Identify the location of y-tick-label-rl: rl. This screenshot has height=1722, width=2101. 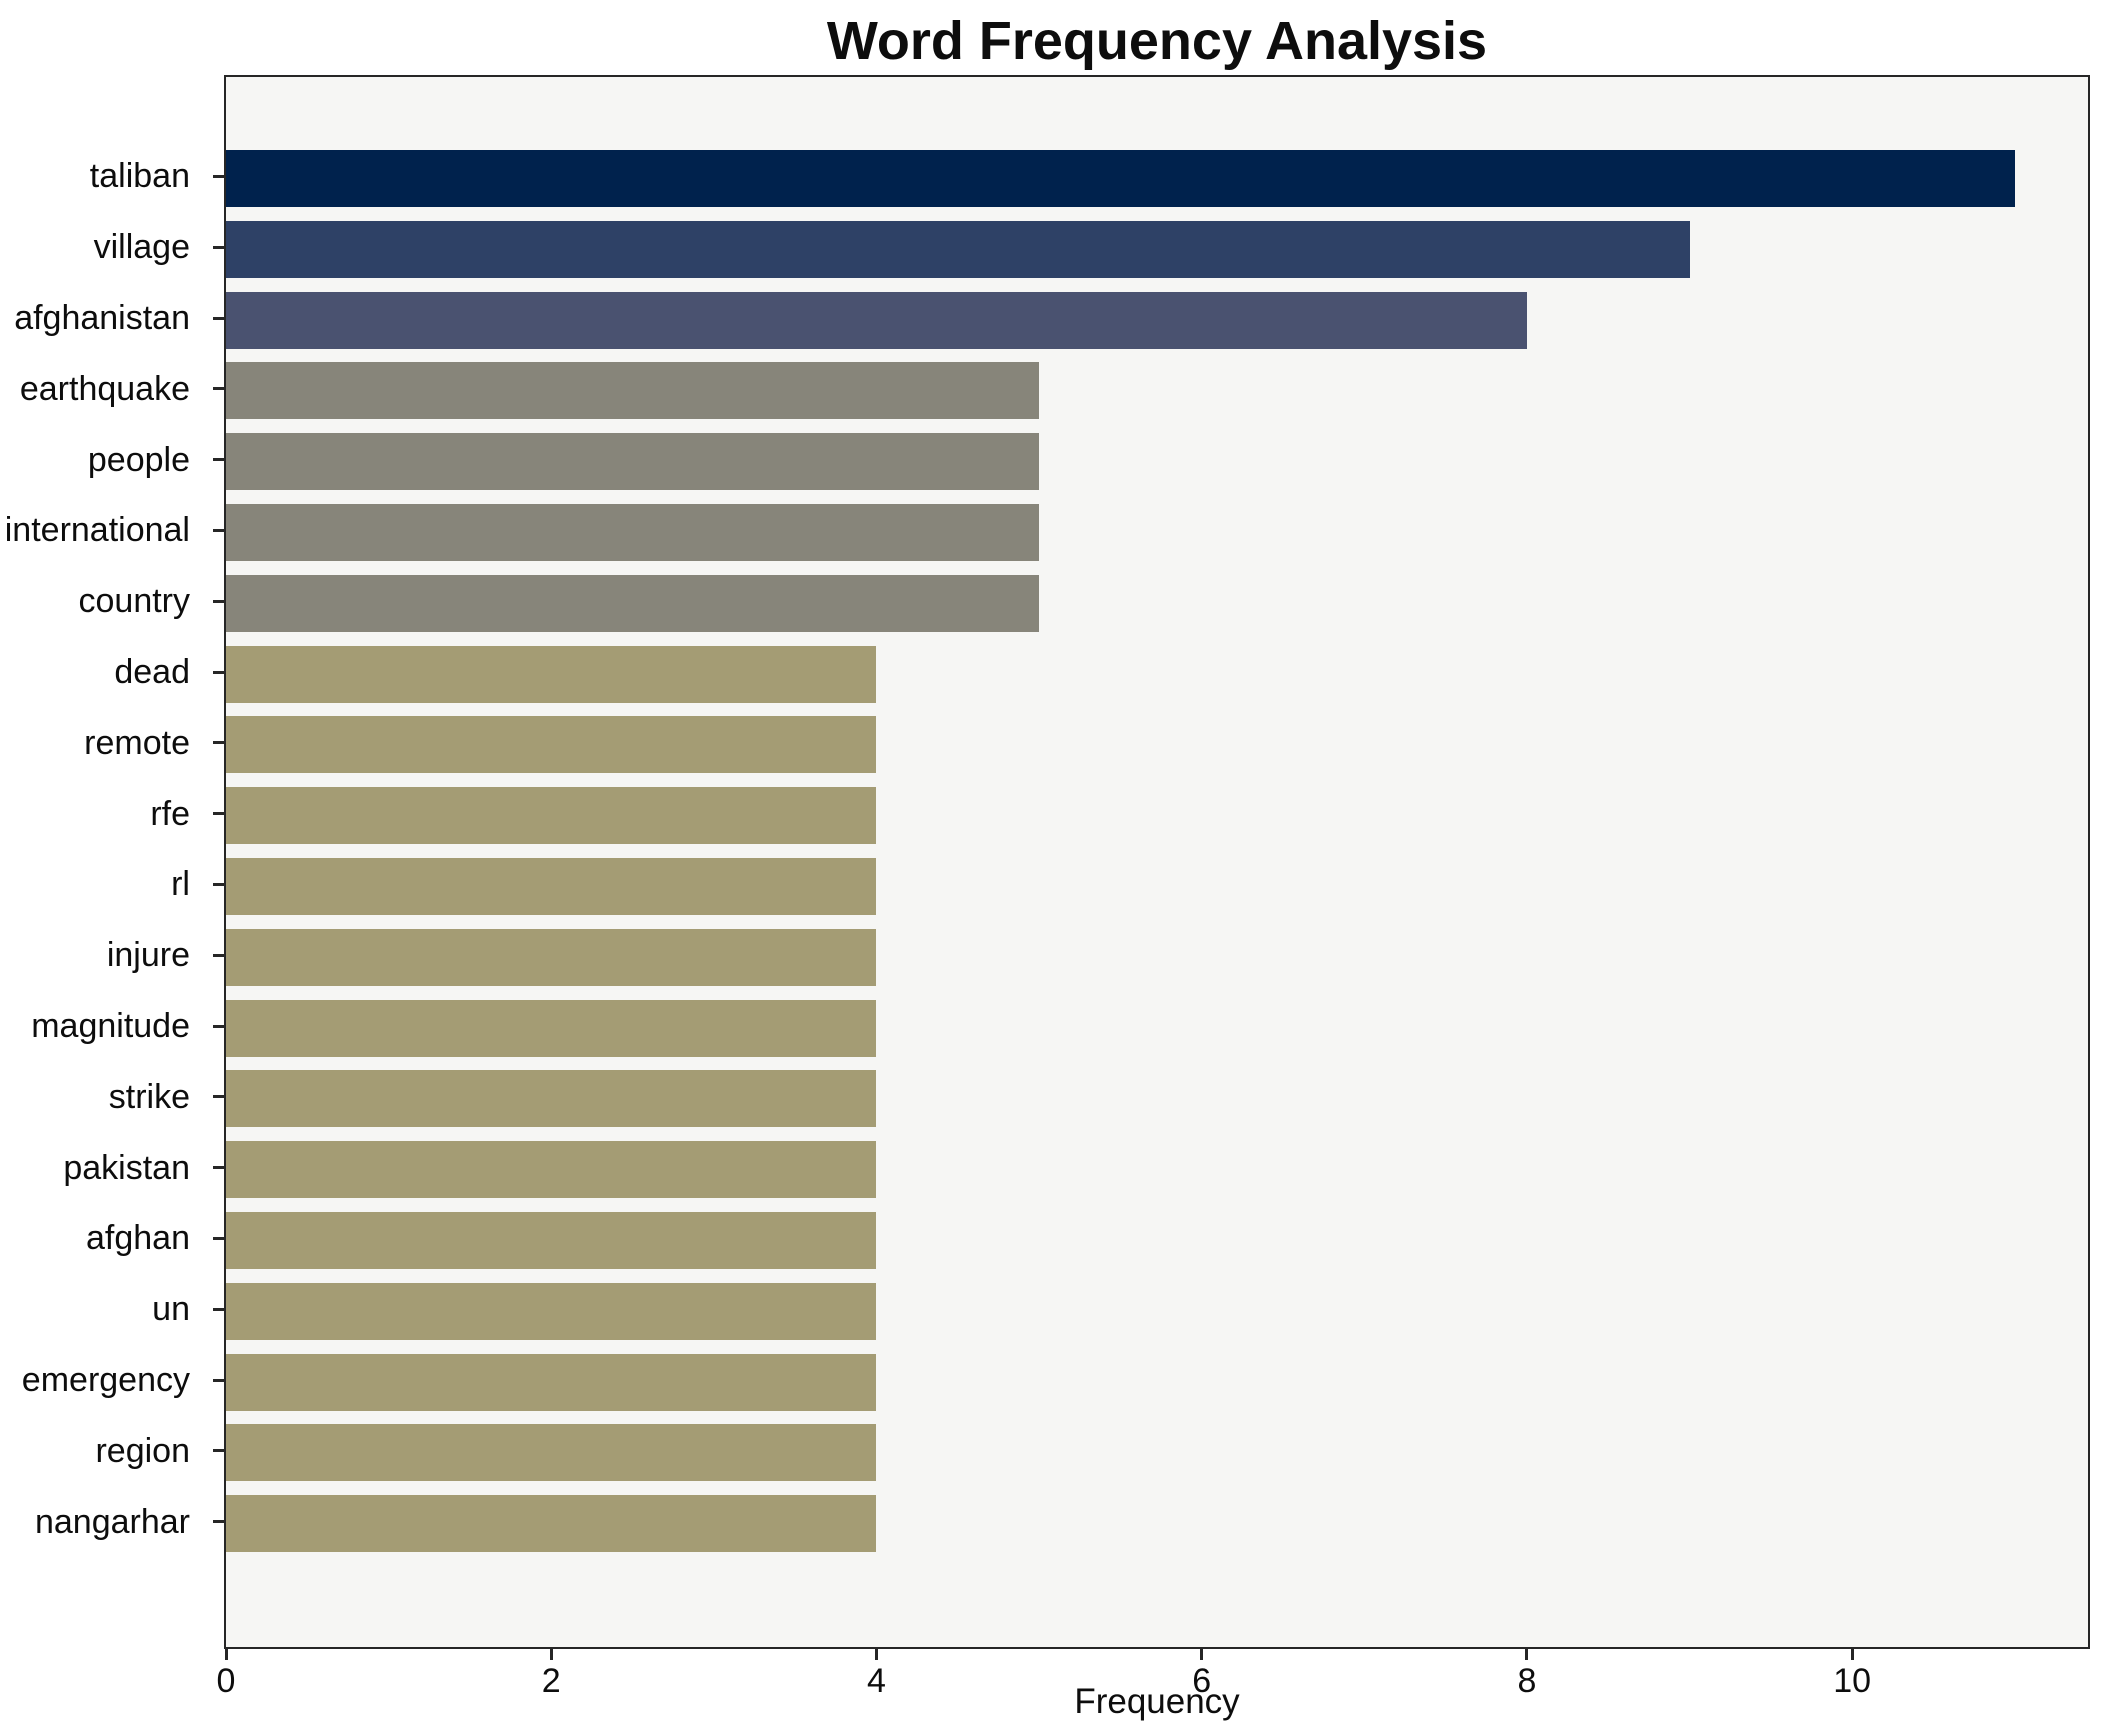
(180, 884).